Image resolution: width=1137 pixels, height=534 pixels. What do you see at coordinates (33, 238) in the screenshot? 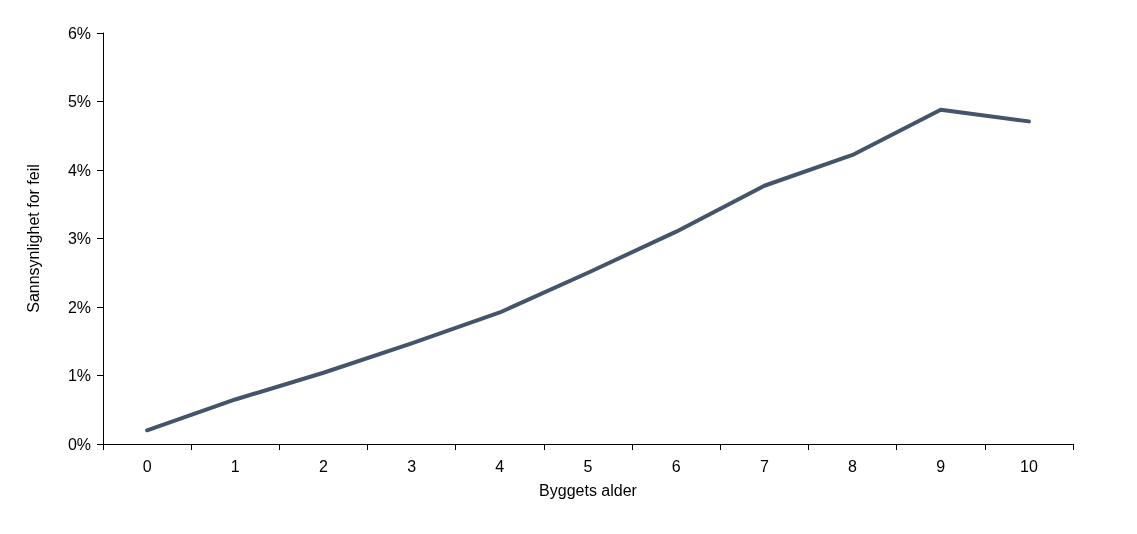
I see `y-axis-title: Sannsynlighet for feil` at bounding box center [33, 238].